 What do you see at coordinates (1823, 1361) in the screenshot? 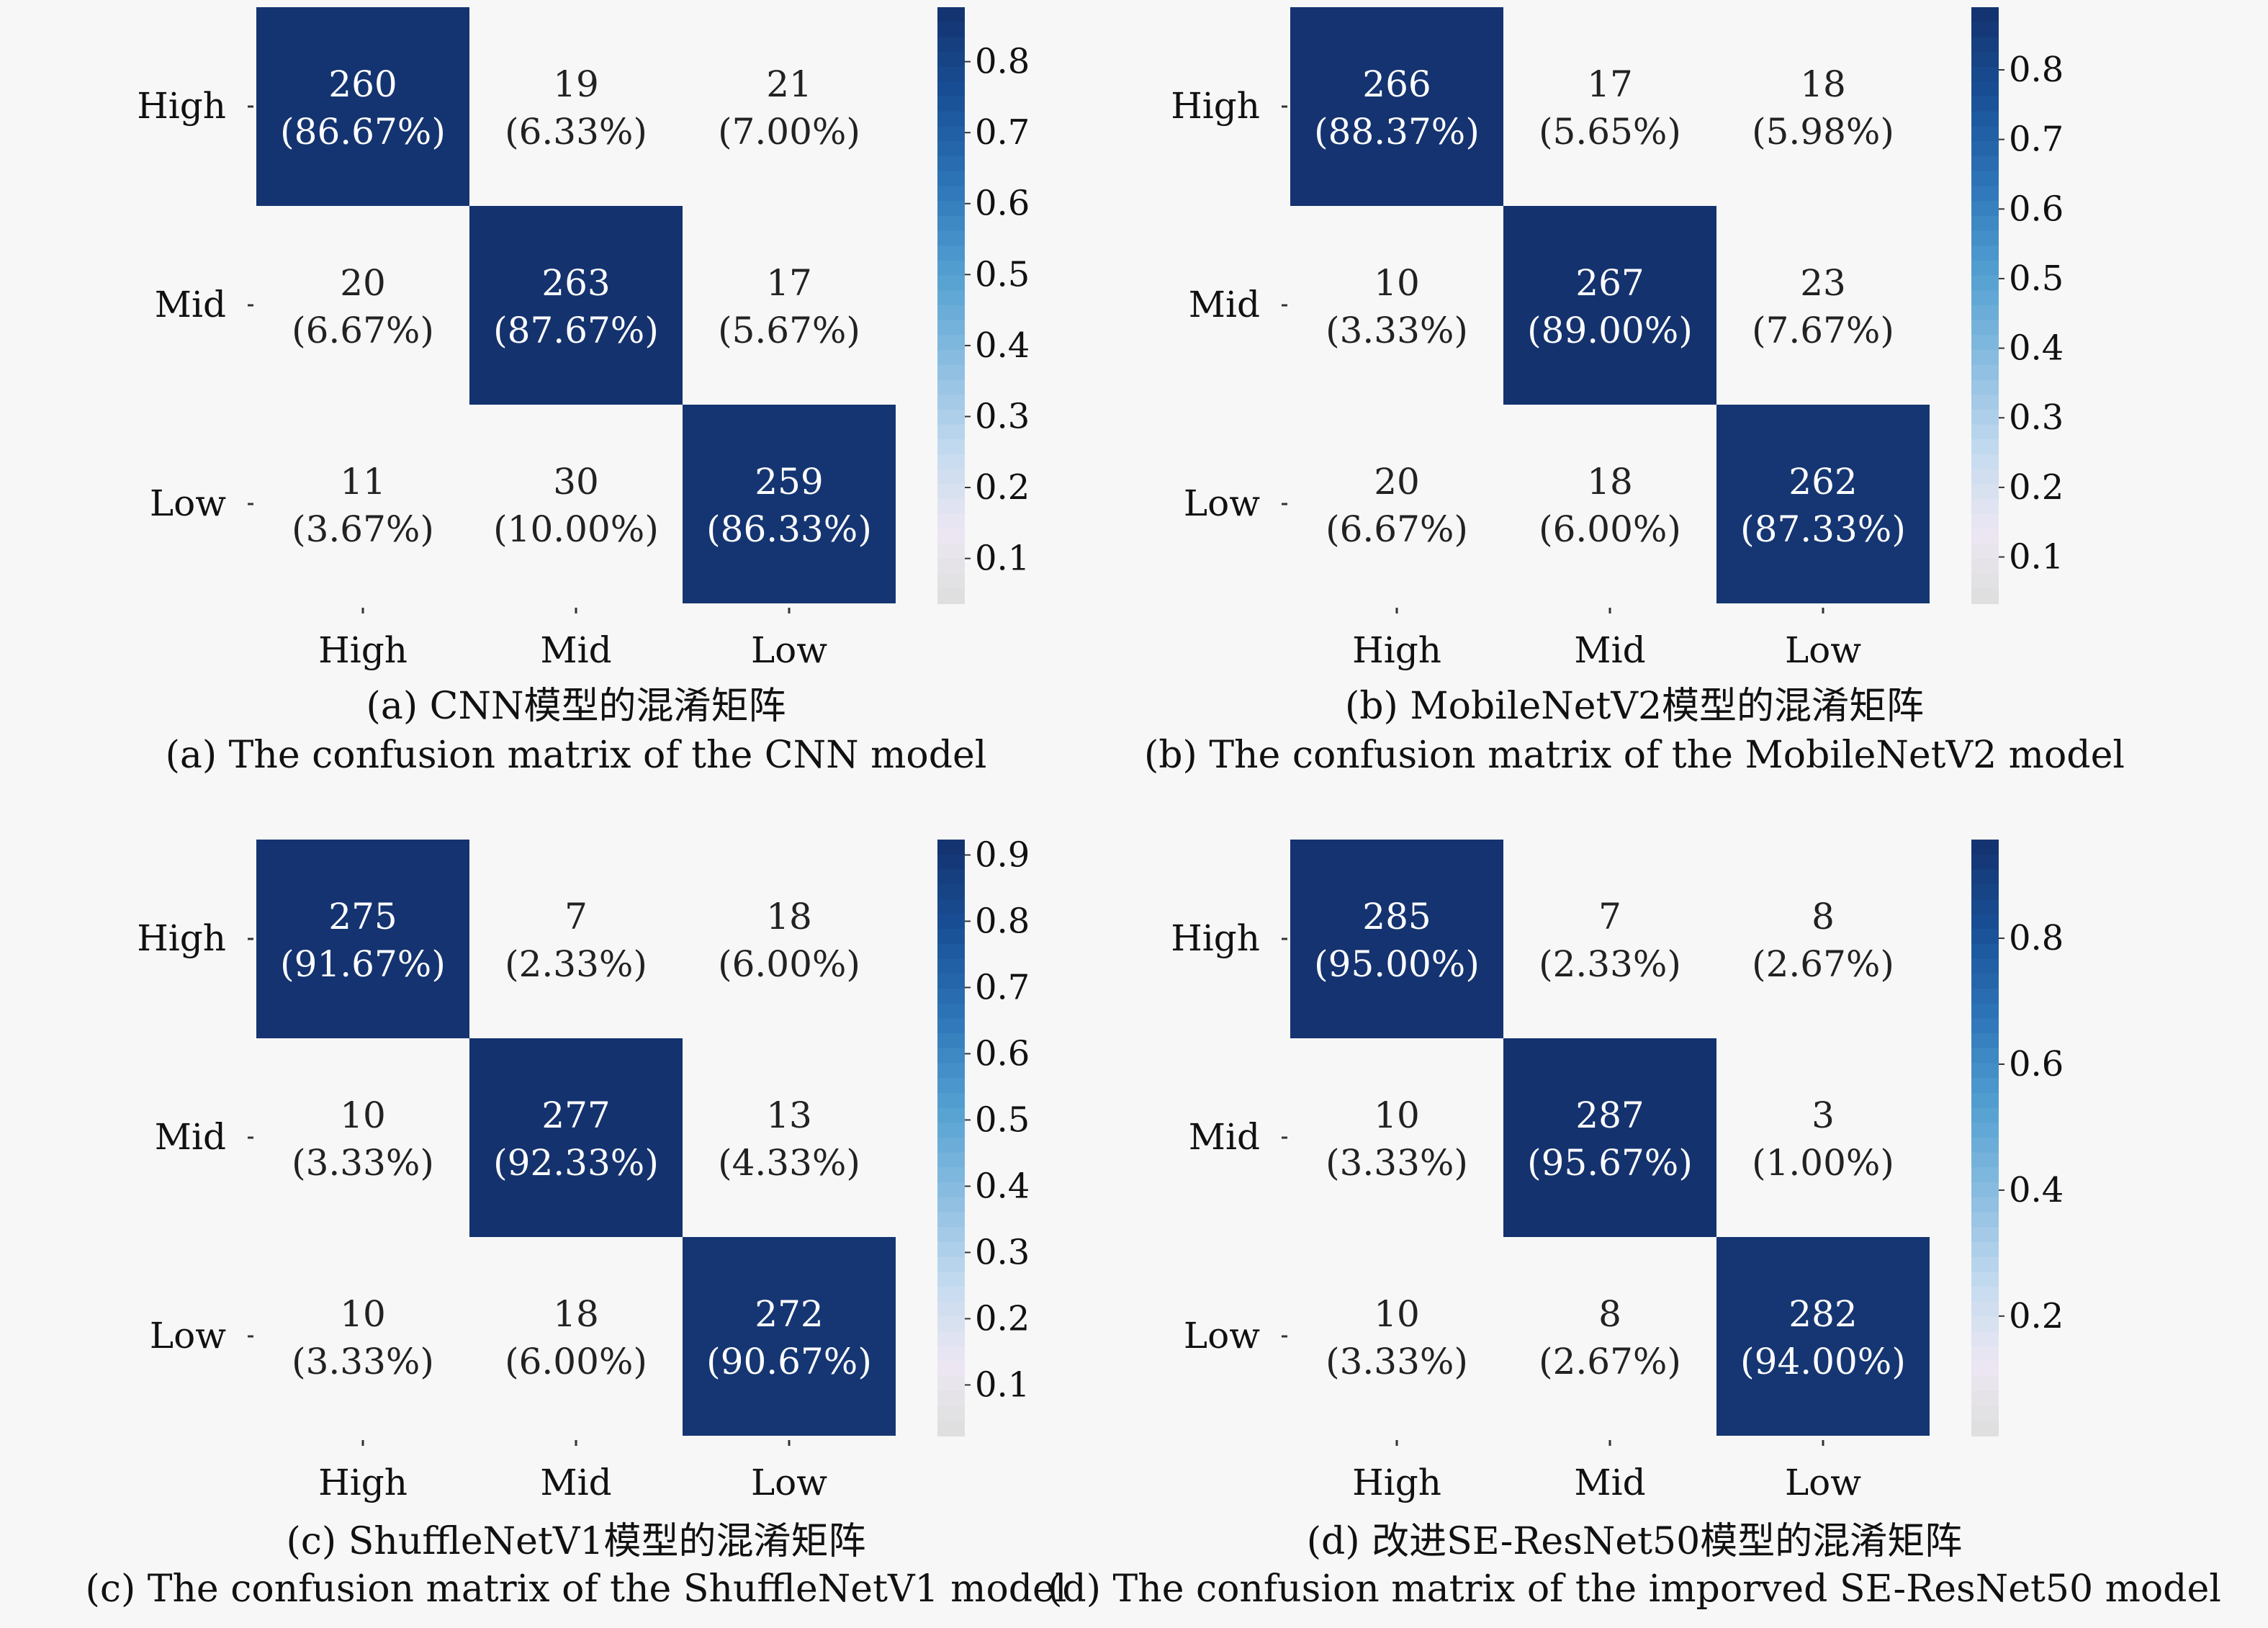
I see `cell-percent-label: (94.00%)` at bounding box center [1823, 1361].